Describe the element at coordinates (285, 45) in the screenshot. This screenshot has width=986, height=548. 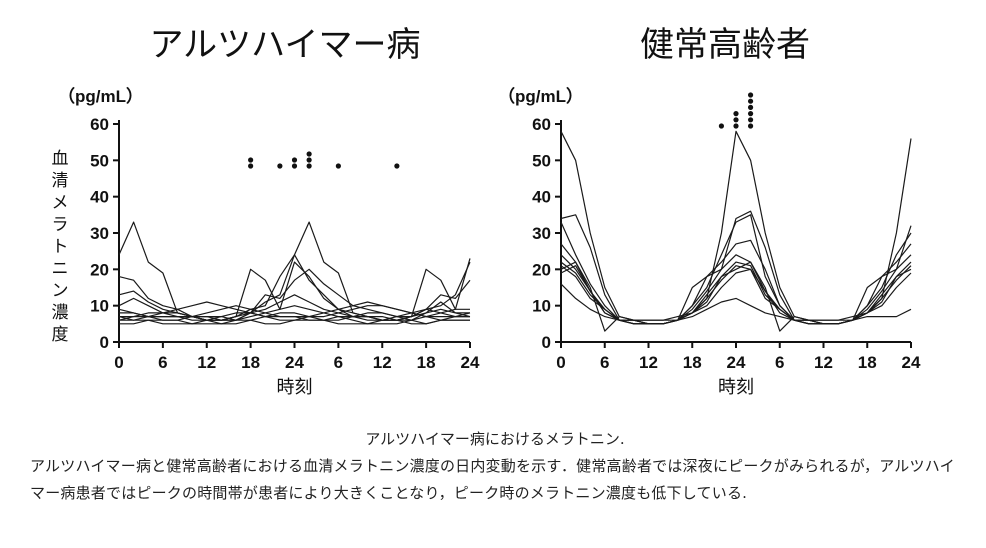
I see `chart-title: アルツハイマー病` at that location.